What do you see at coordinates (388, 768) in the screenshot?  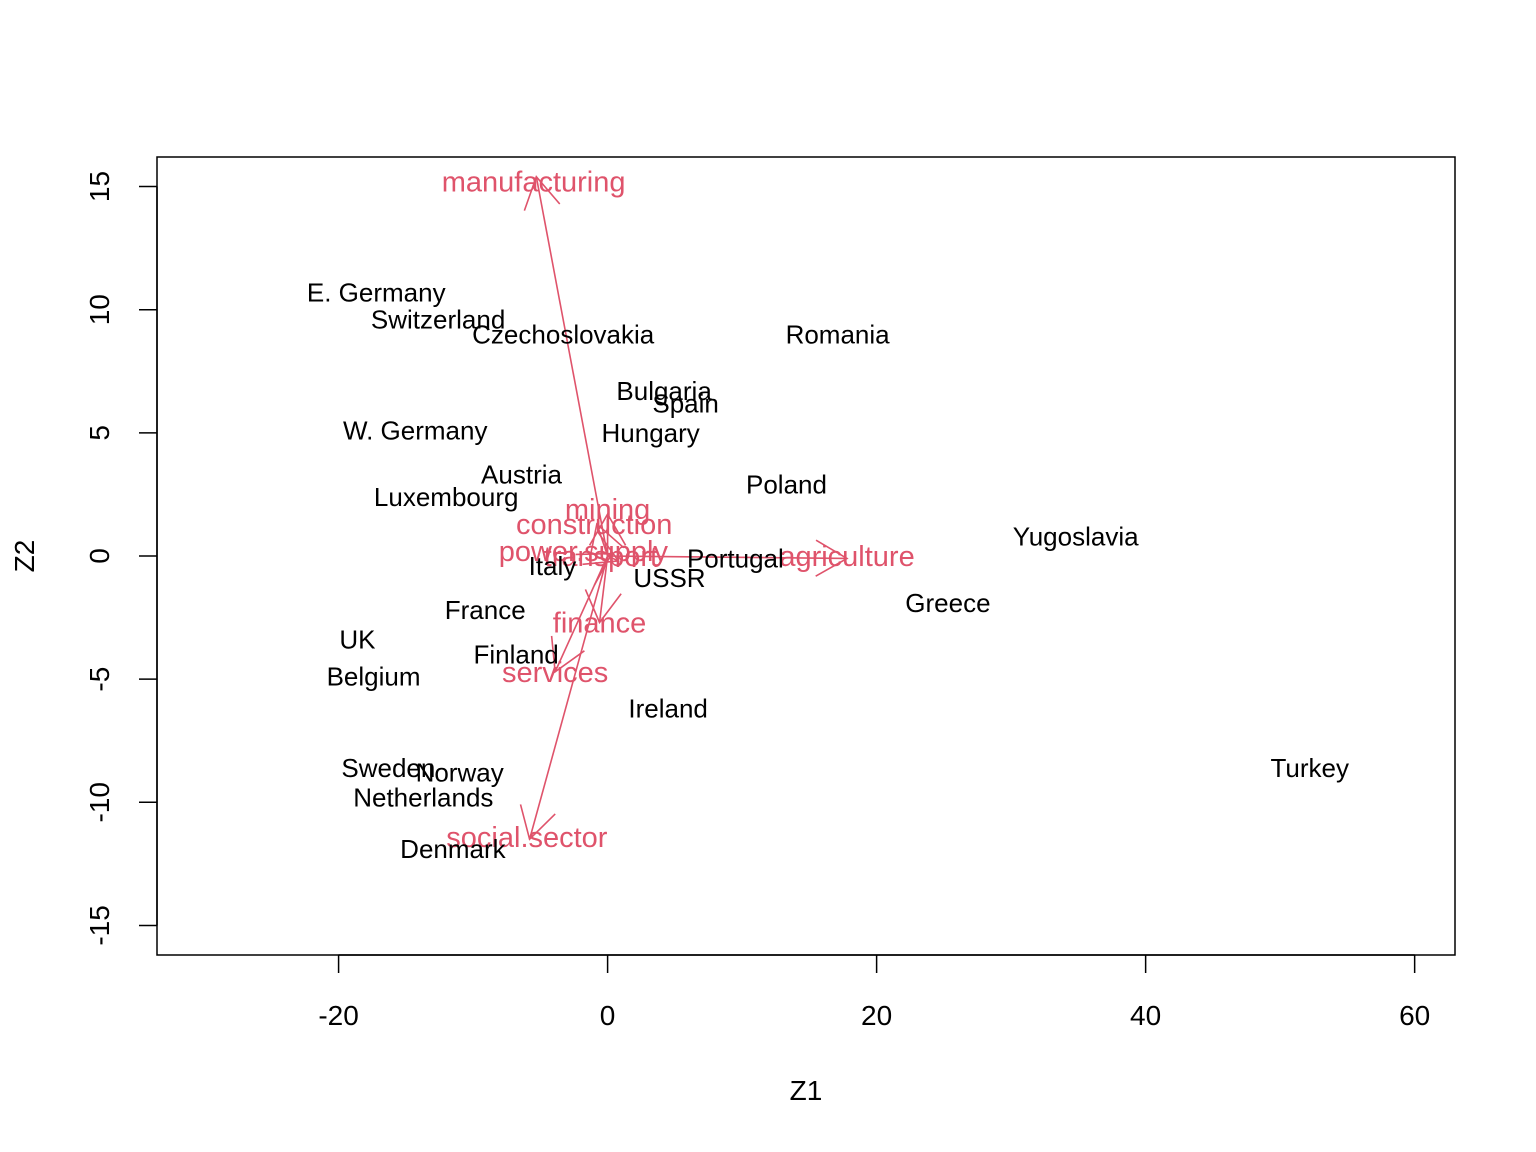 I see `point-label: Sweden` at bounding box center [388, 768].